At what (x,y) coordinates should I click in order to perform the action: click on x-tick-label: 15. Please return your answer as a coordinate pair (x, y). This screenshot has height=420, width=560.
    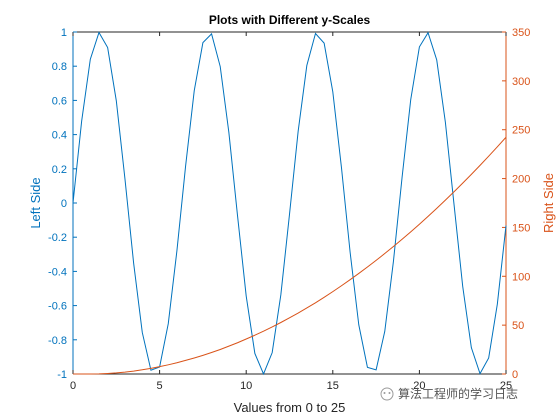
    Looking at the image, I should click on (333, 386).